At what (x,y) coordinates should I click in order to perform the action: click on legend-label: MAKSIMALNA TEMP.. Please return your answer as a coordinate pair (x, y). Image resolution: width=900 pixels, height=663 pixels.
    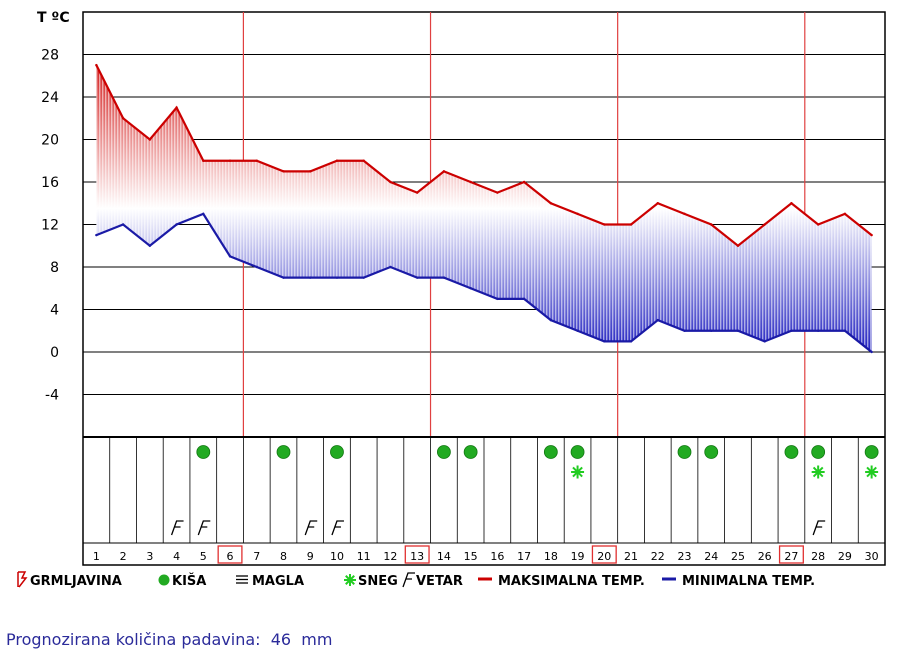
    Looking at the image, I should click on (571, 581).